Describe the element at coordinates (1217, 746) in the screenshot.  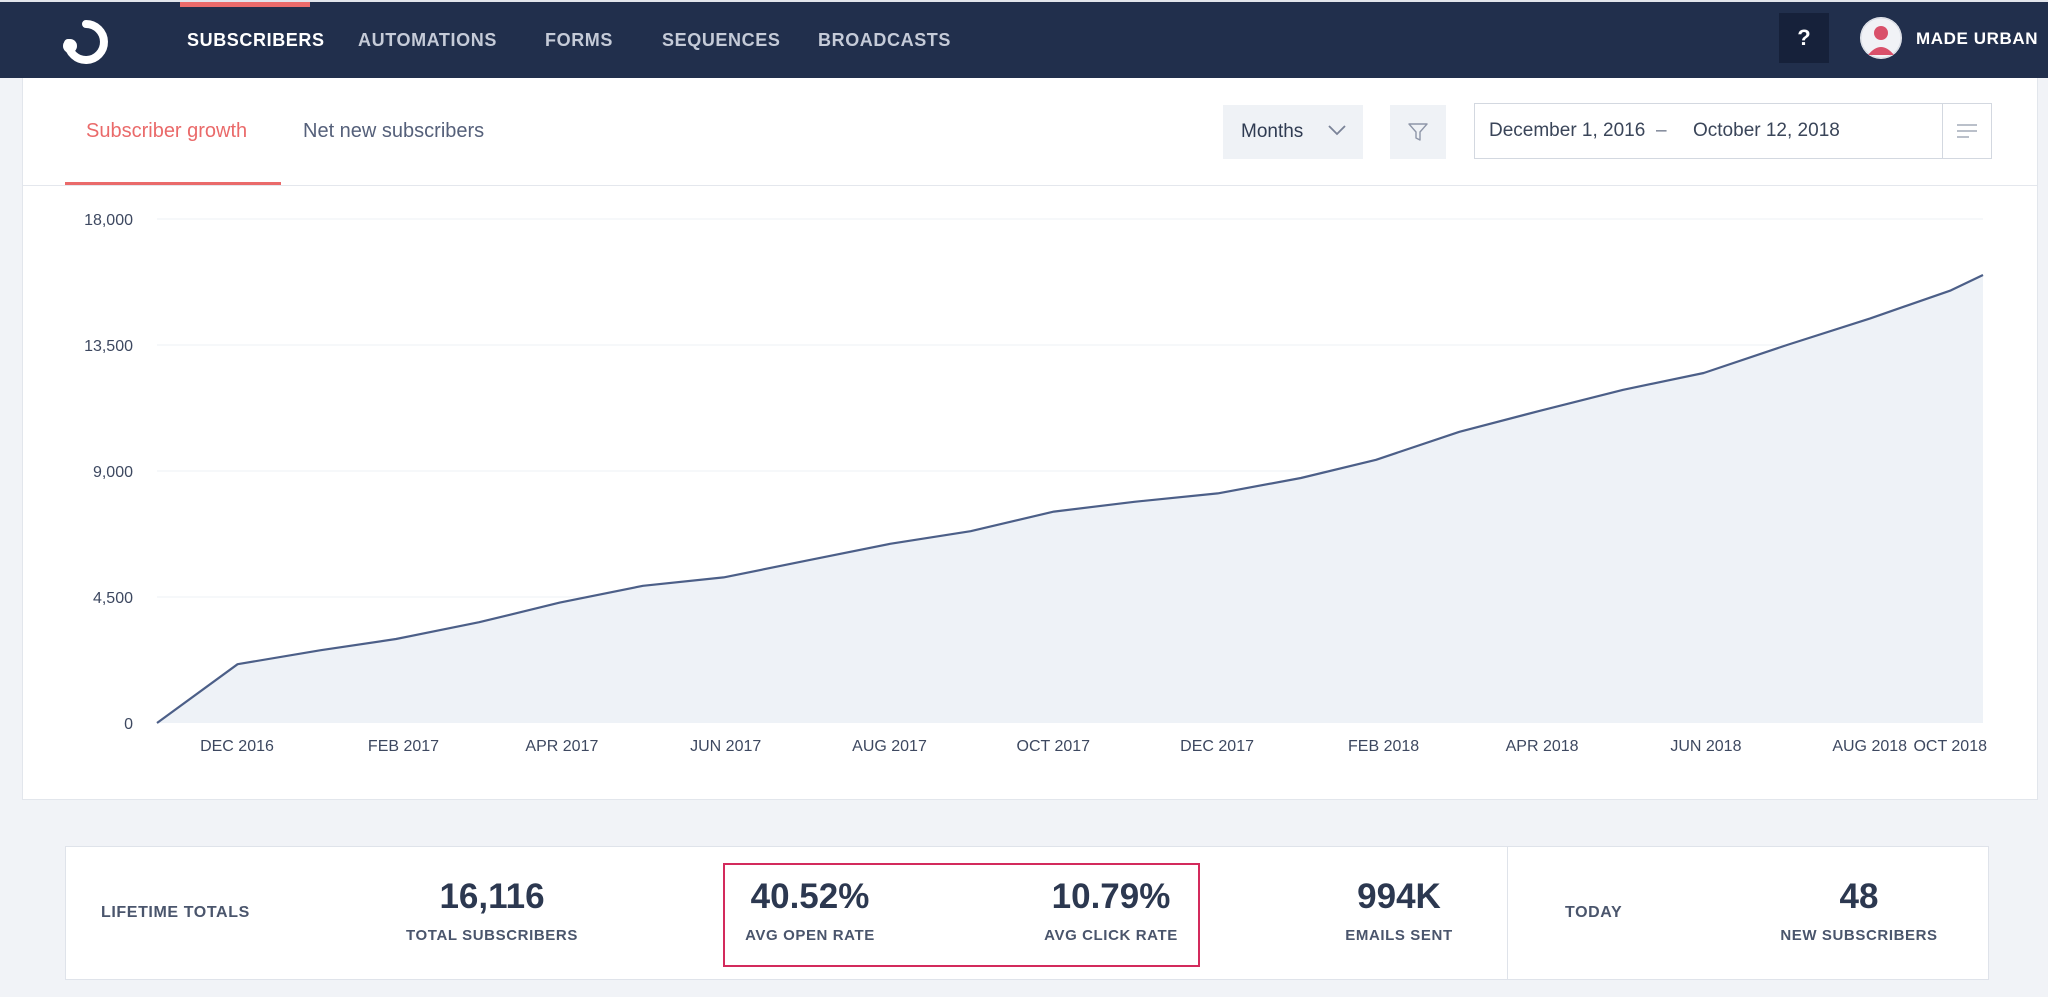
I see `x-tick-label: DEC 2017` at that location.